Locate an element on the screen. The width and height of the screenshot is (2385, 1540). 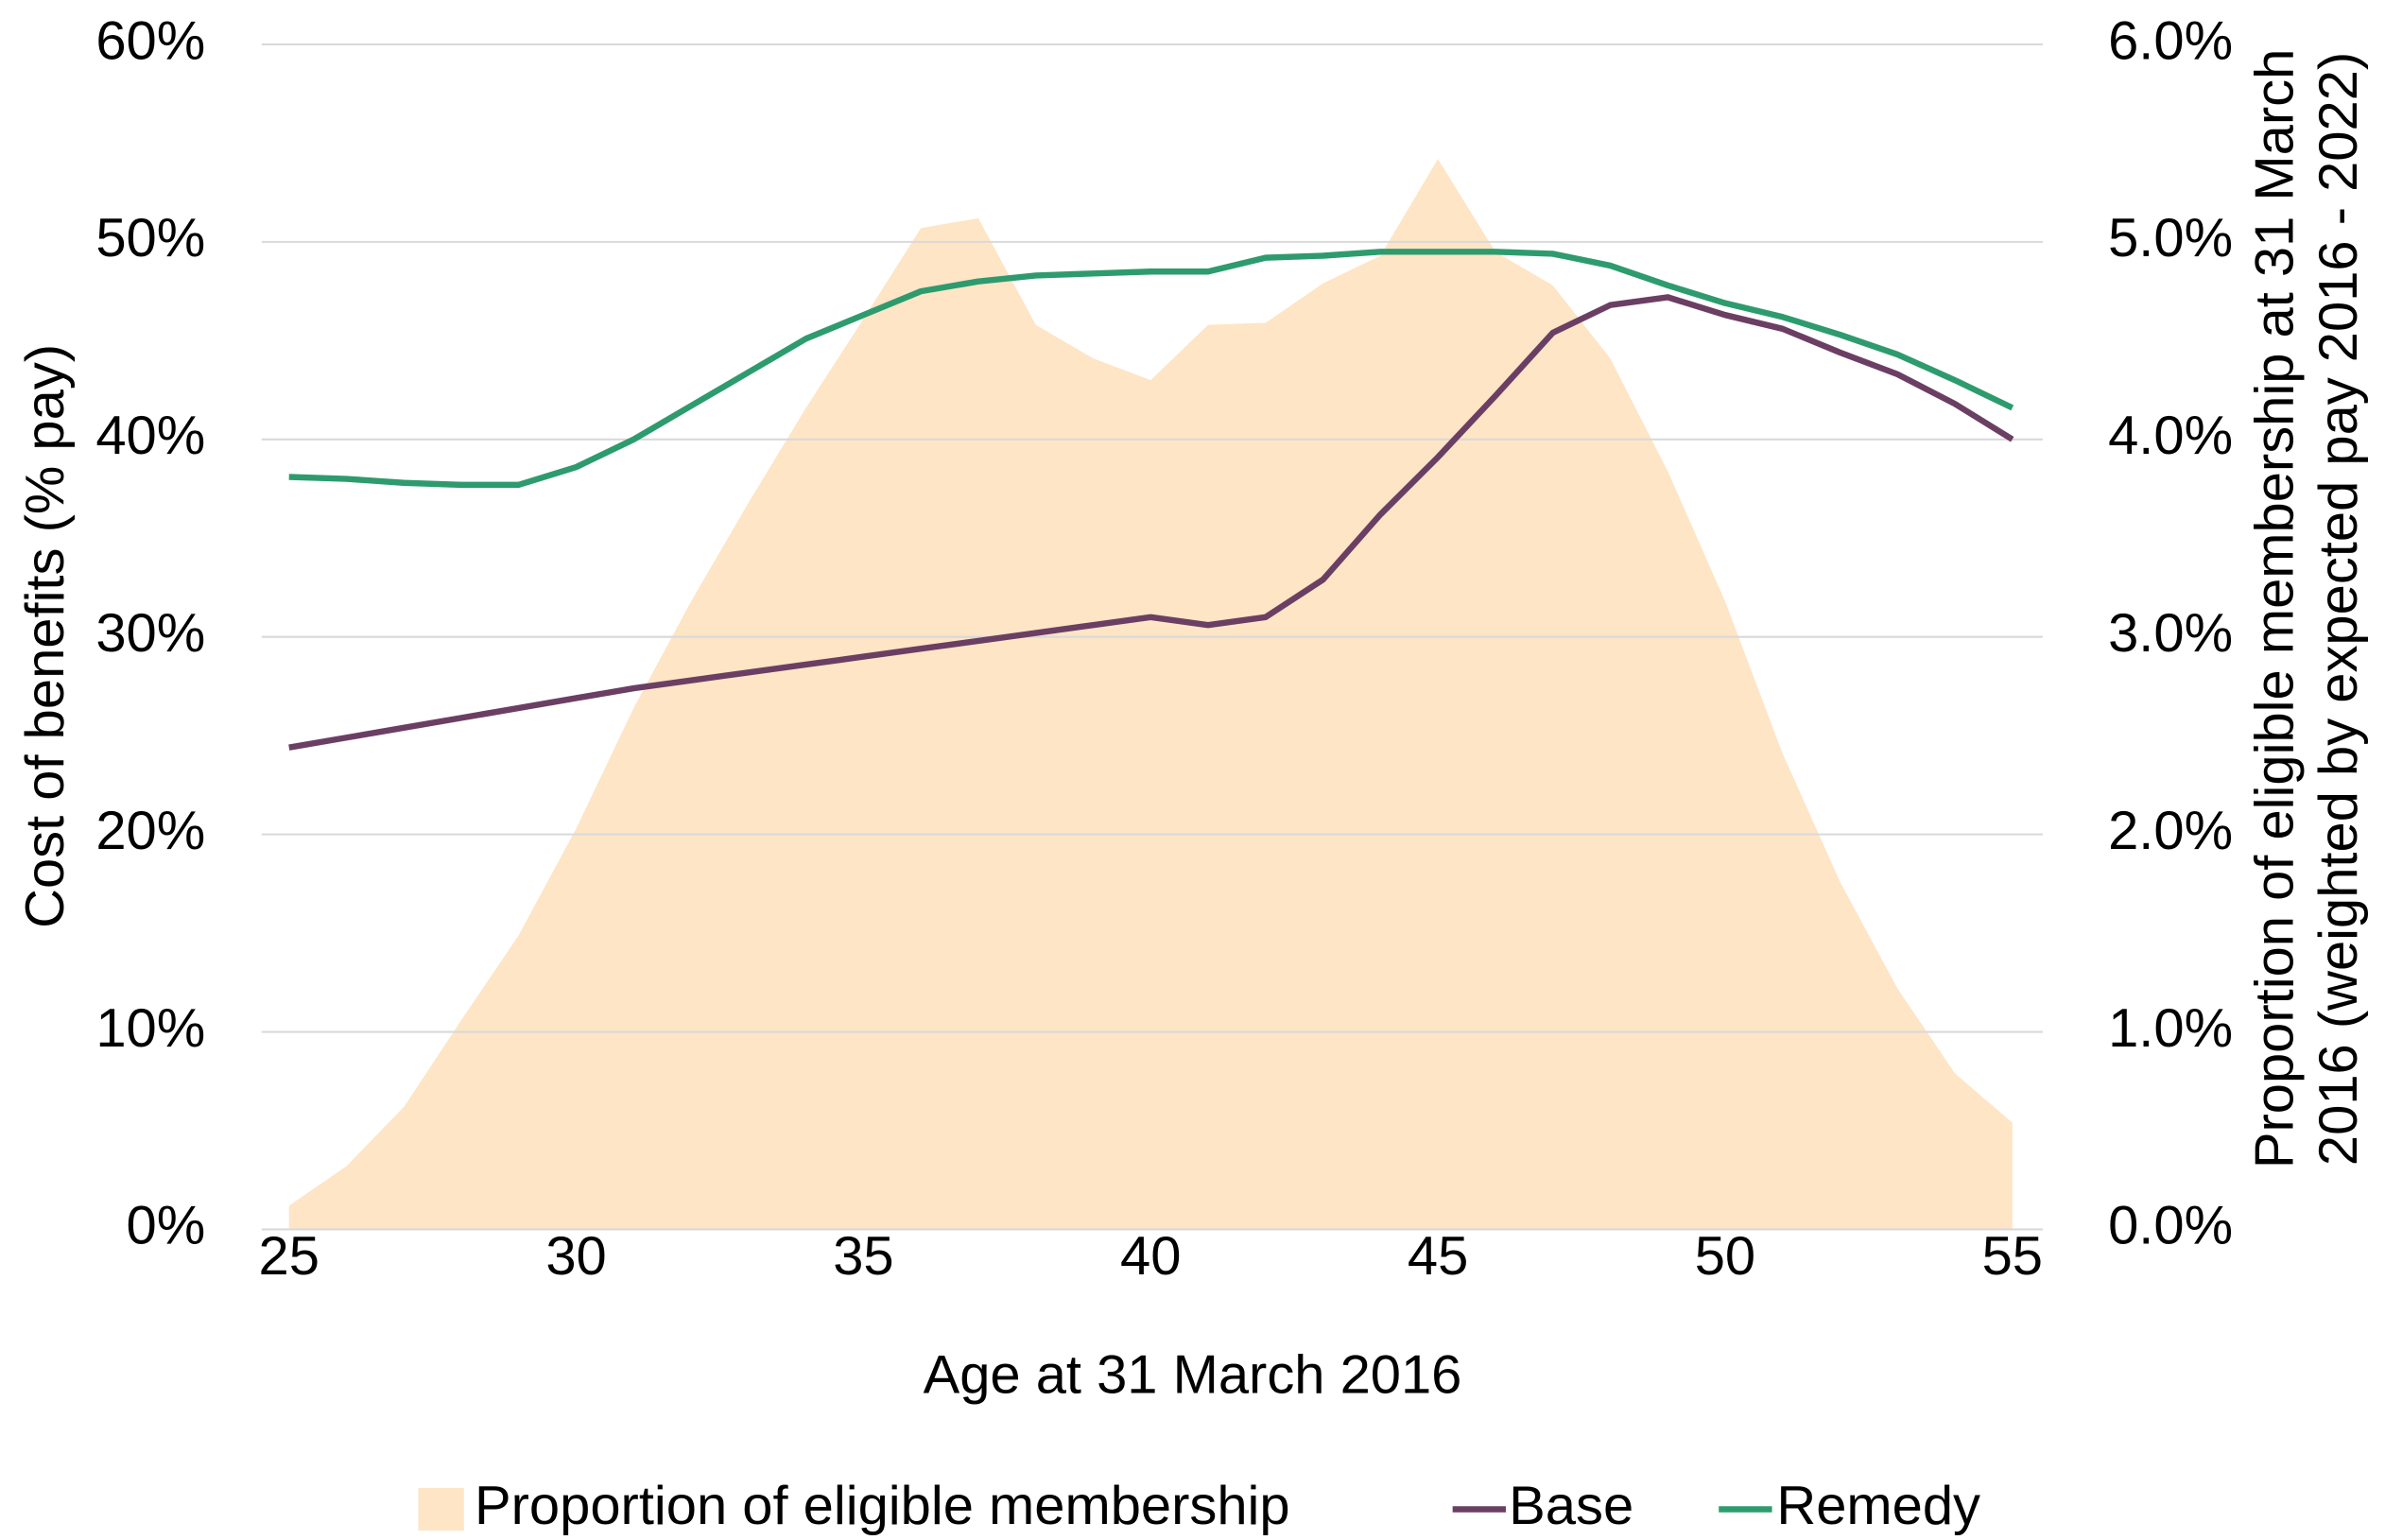
y-axis-title: Cost of benefits (% pay) is located at coordinates (45, 636).